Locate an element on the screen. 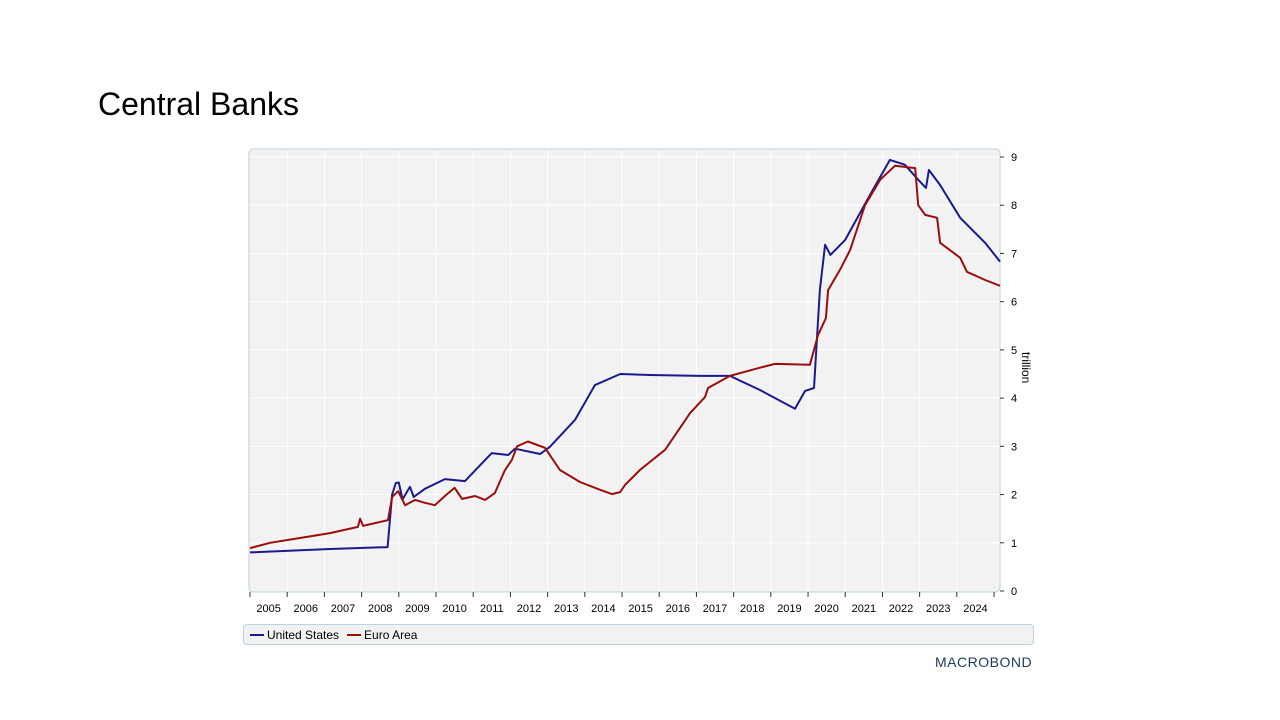  x-tick-label: 2010 is located at coordinates (454, 609).